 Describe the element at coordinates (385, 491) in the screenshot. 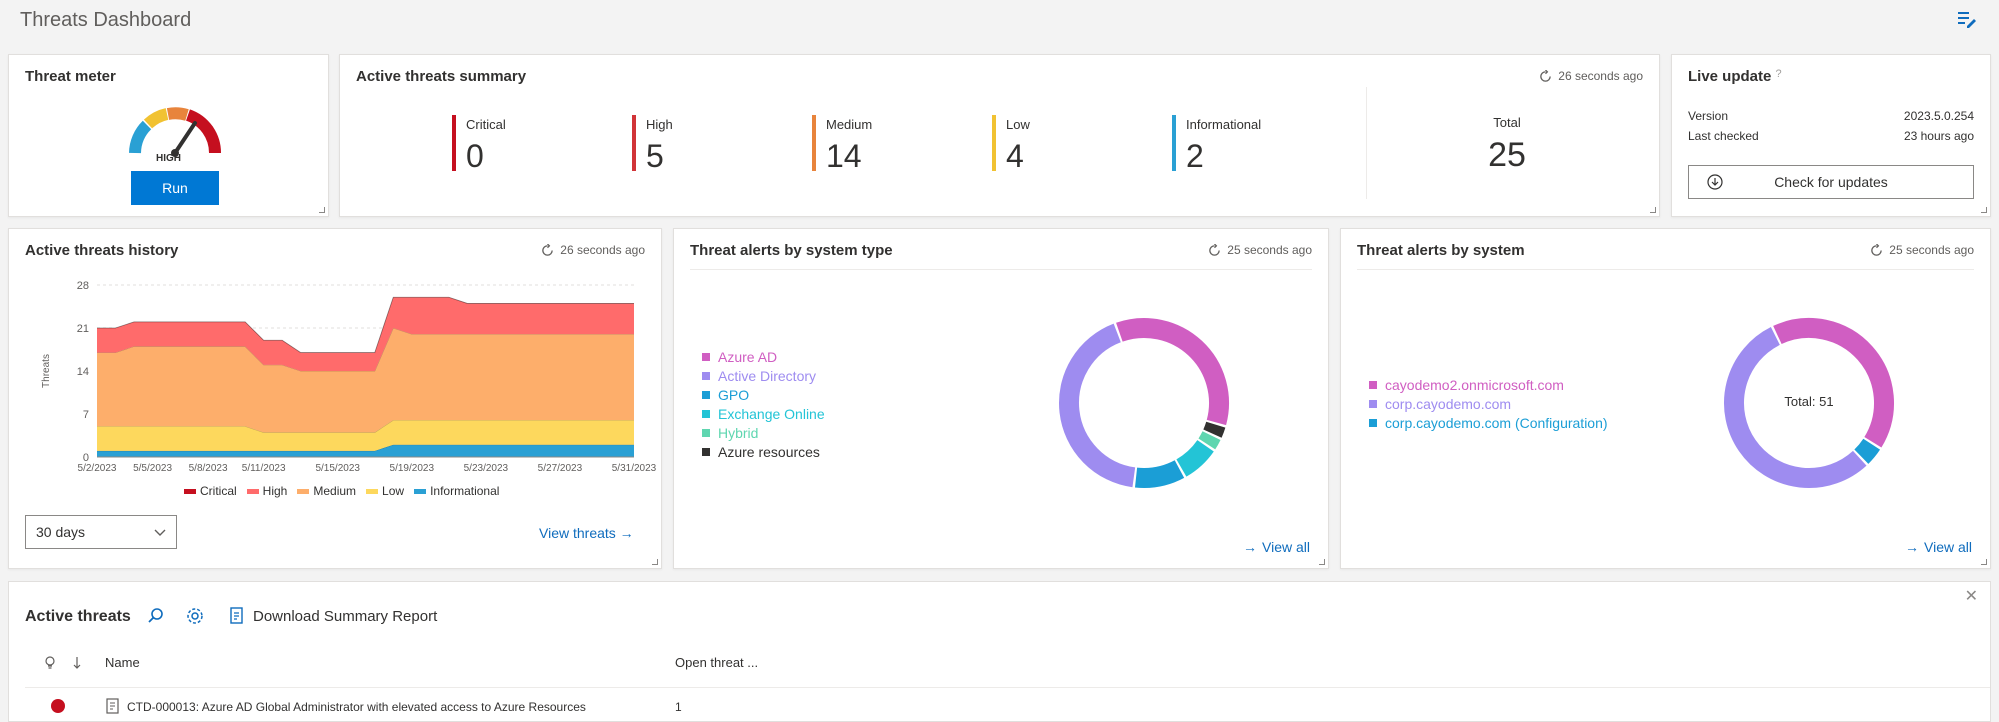

I see `legend-low: Low` at that location.